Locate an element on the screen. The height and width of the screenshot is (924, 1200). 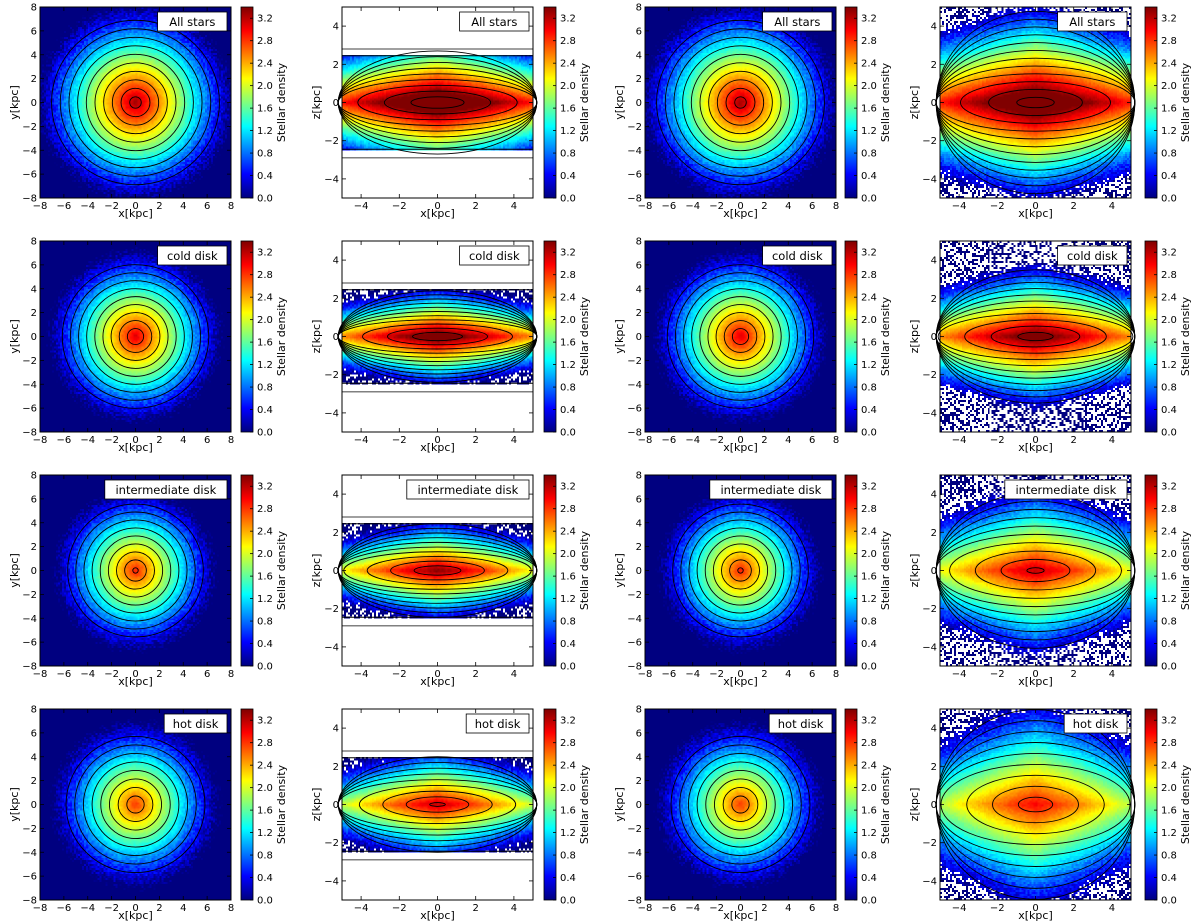
colorbar-tick-label: 0.8 is located at coordinates (1169, 154).